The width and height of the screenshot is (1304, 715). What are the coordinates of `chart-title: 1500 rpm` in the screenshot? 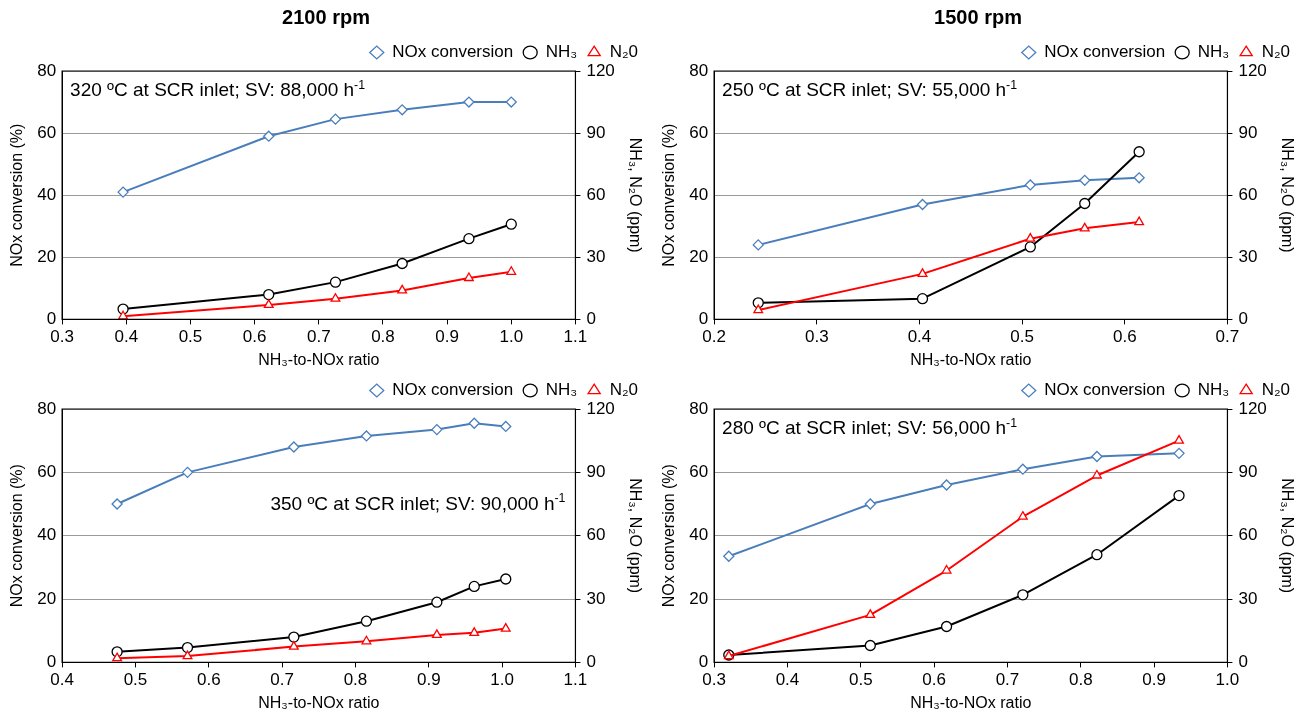 It's located at (978, 16).